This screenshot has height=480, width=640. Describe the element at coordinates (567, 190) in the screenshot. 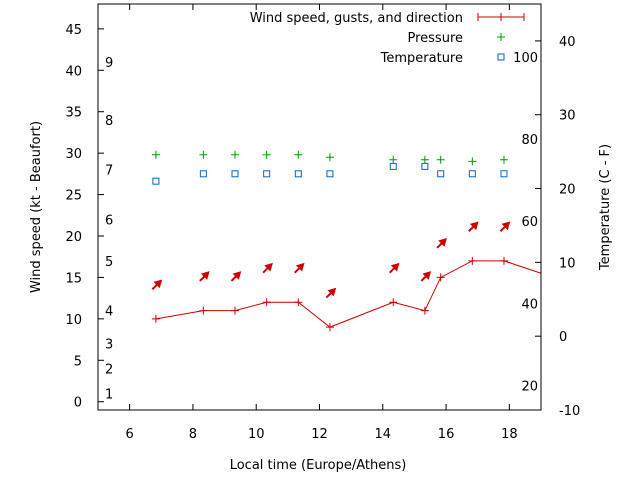

I see `y2-tick-label: 20` at that location.